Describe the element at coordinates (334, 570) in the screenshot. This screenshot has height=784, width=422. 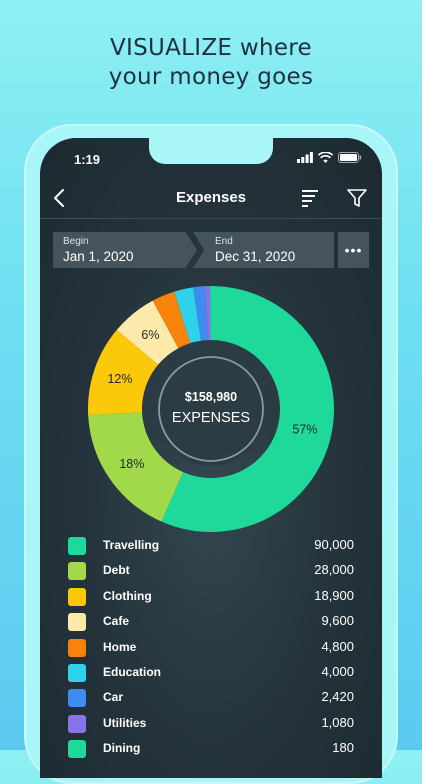
I see `legend-value: 28,000` at that location.